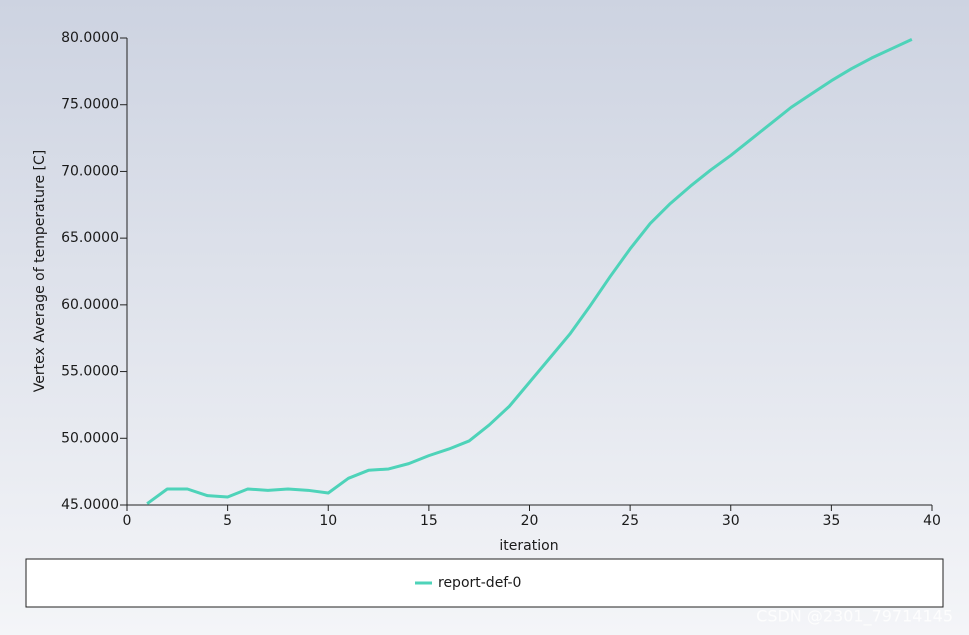  Describe the element at coordinates (479, 583) in the screenshot. I see `legend-label: report-def-0` at that location.